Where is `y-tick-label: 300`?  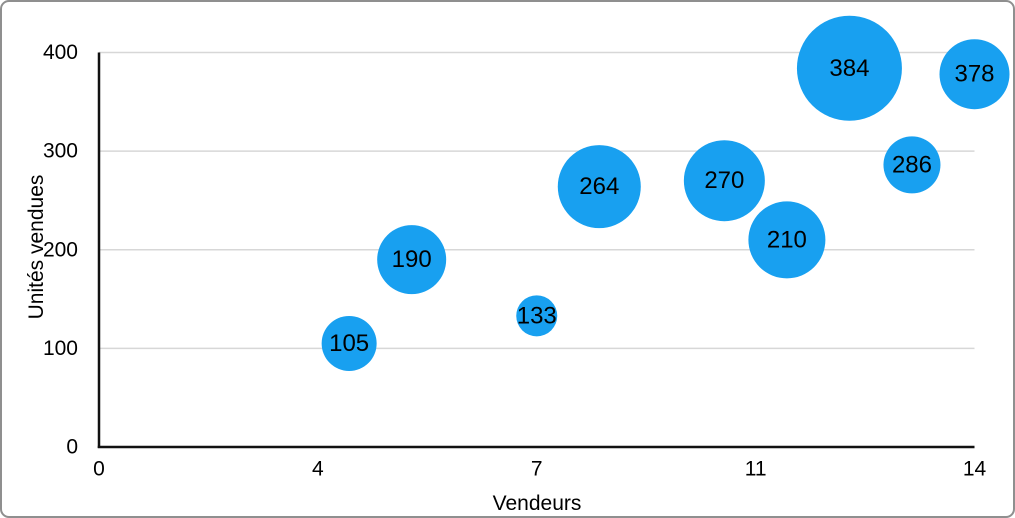 y-tick-label: 300 is located at coordinates (60, 151).